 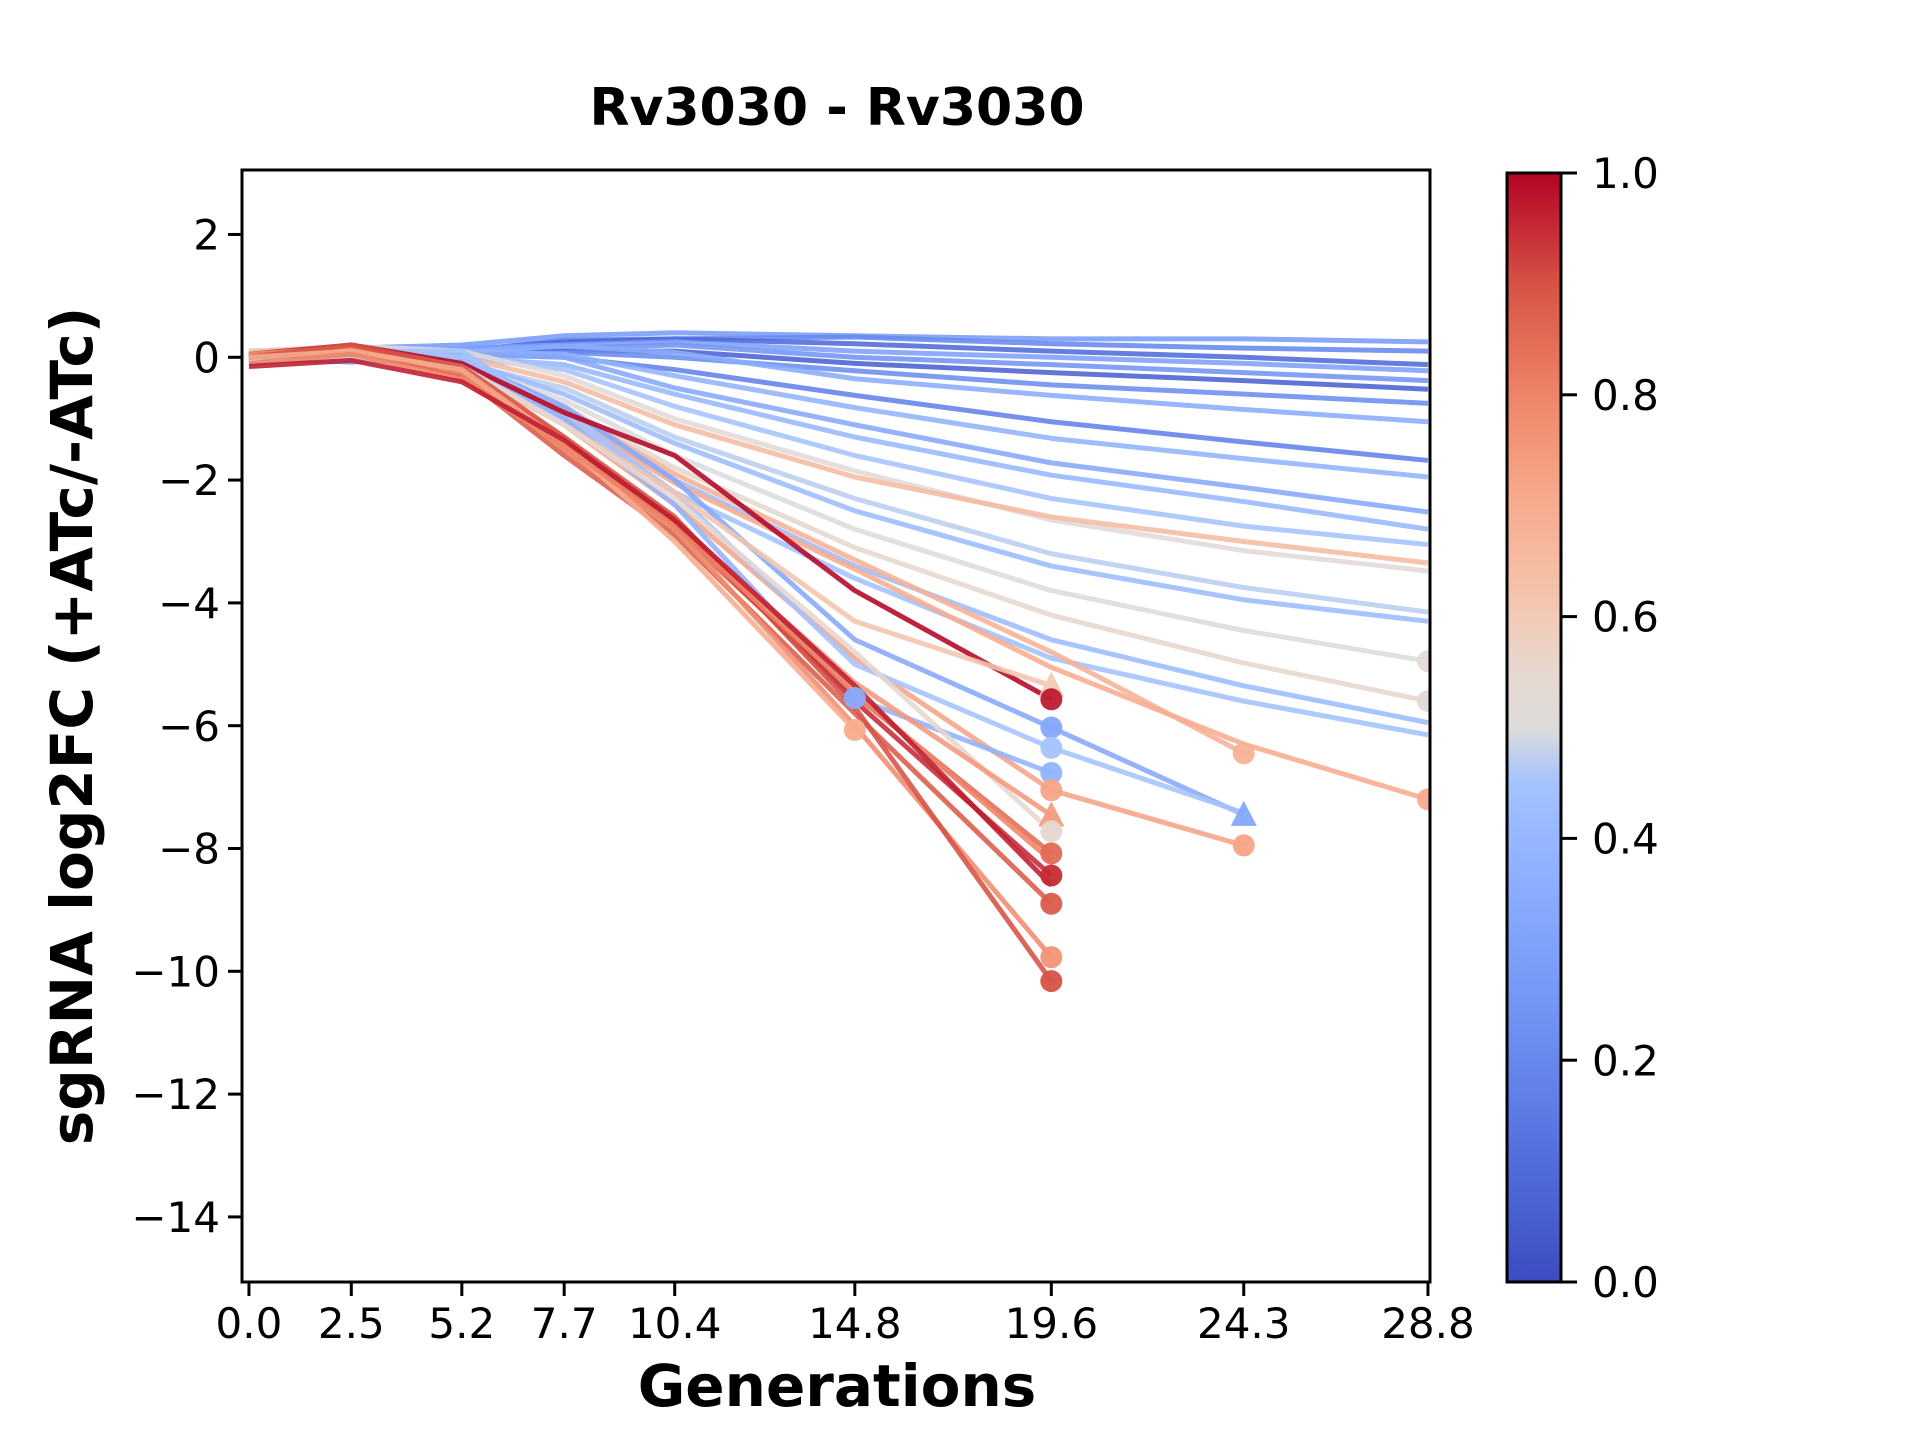 I want to click on colorbar-gradient-bar, so click(x=1534, y=727).